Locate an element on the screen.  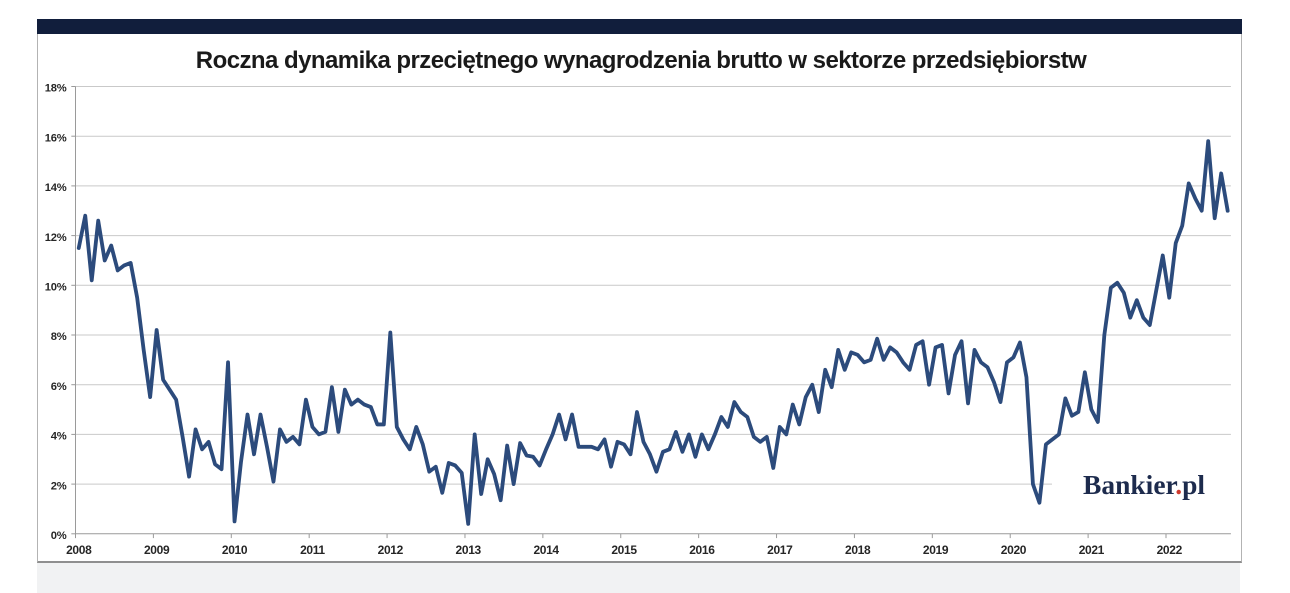
svg-text: 2020 is located at coordinates (1014, 550).